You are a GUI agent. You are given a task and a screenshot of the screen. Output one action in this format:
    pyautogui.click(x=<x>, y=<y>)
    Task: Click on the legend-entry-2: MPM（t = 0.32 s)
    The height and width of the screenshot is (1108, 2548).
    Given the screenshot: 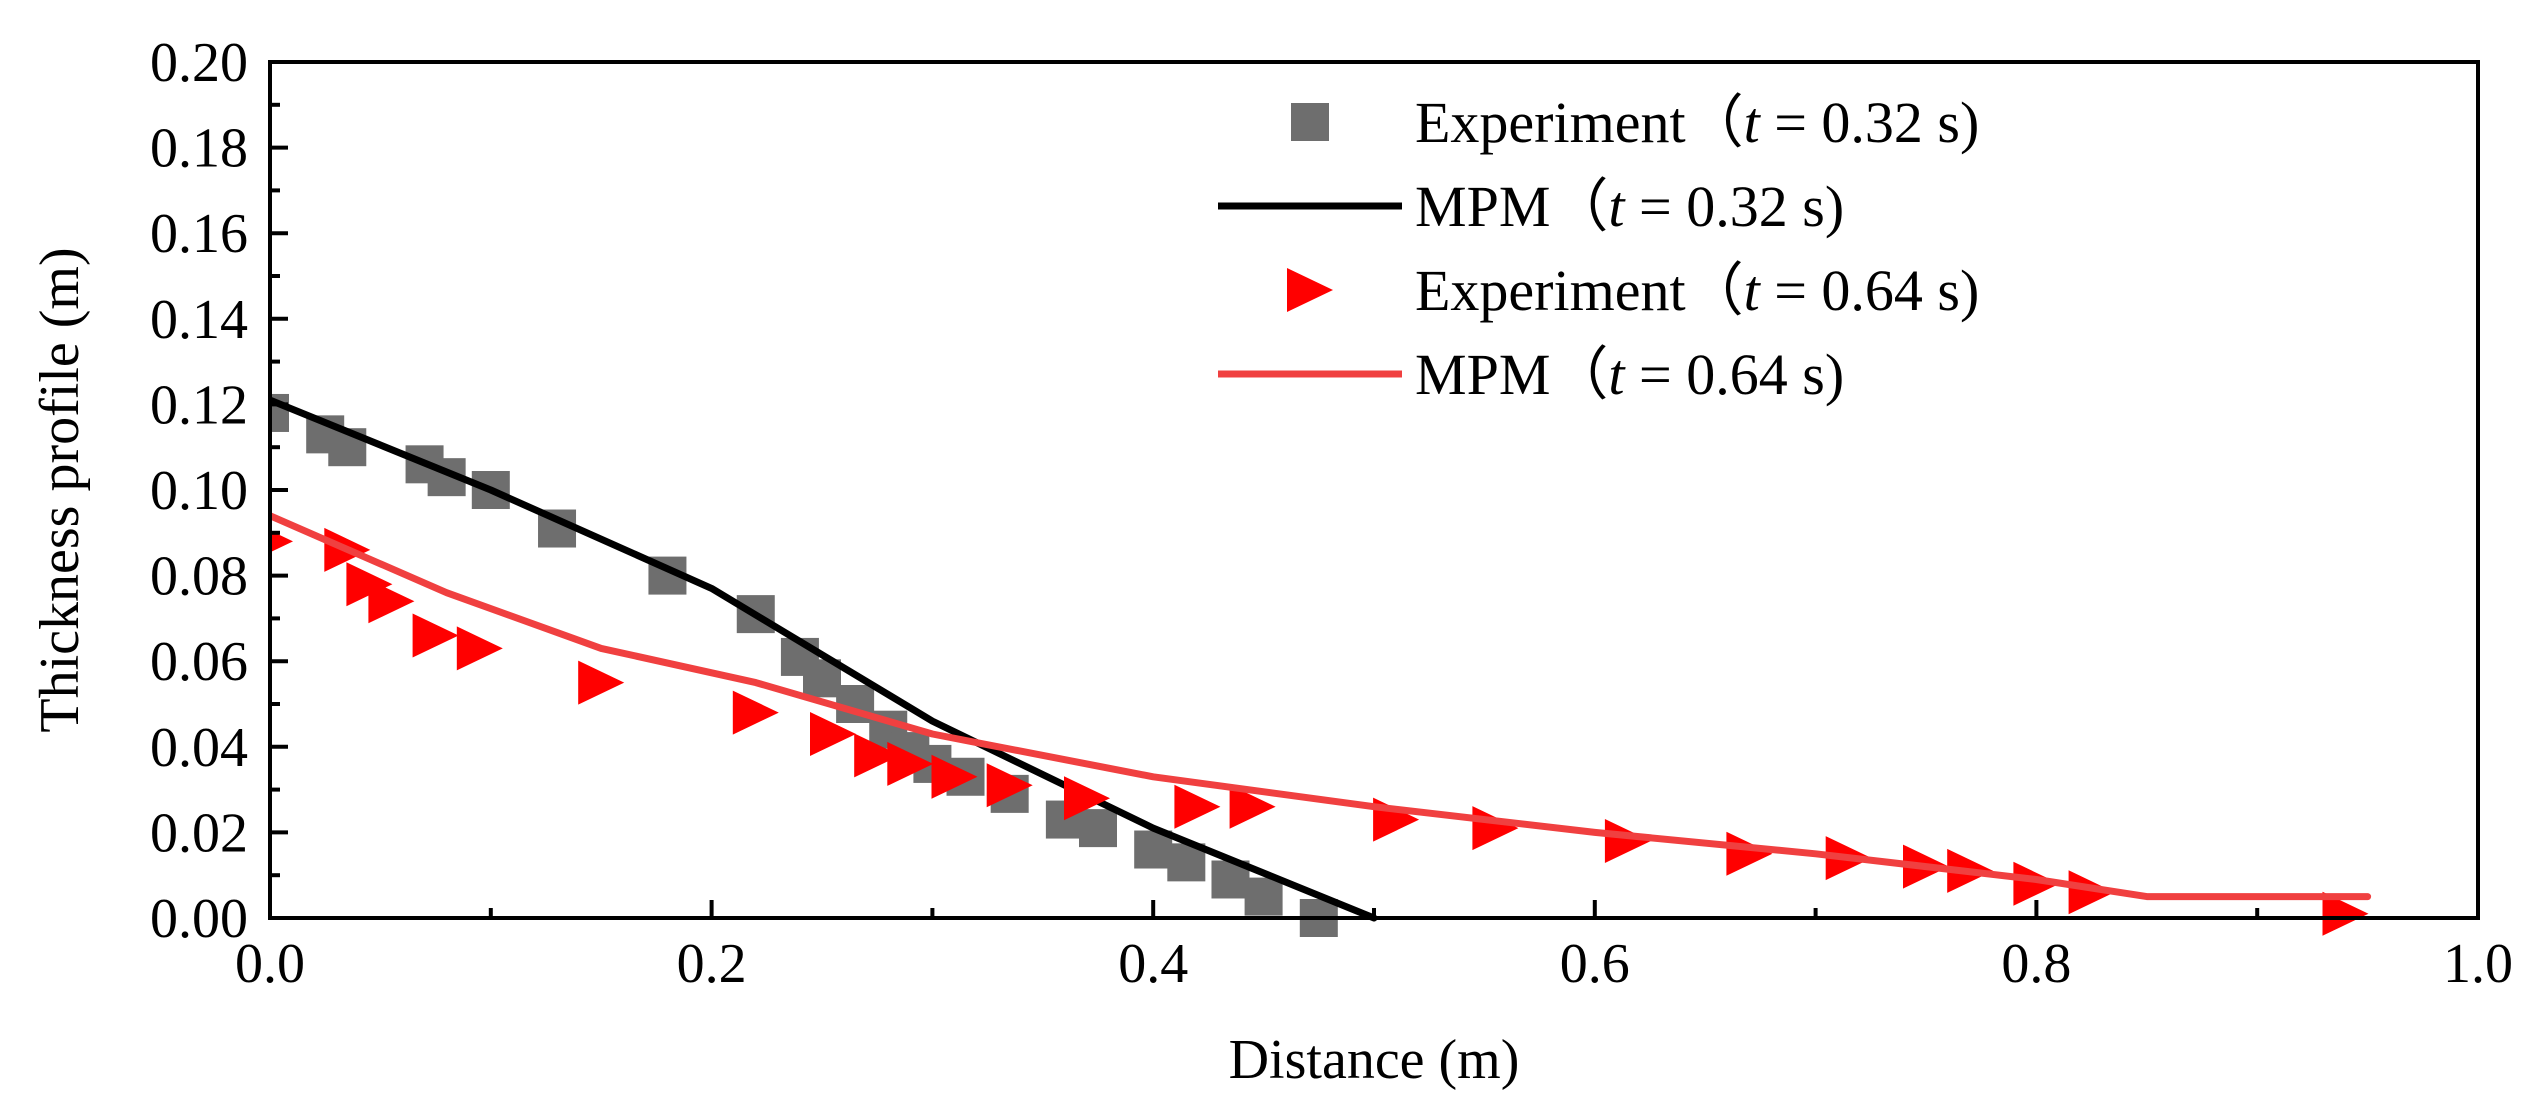 What is the action you would take?
    pyautogui.click(x=1531, y=206)
    